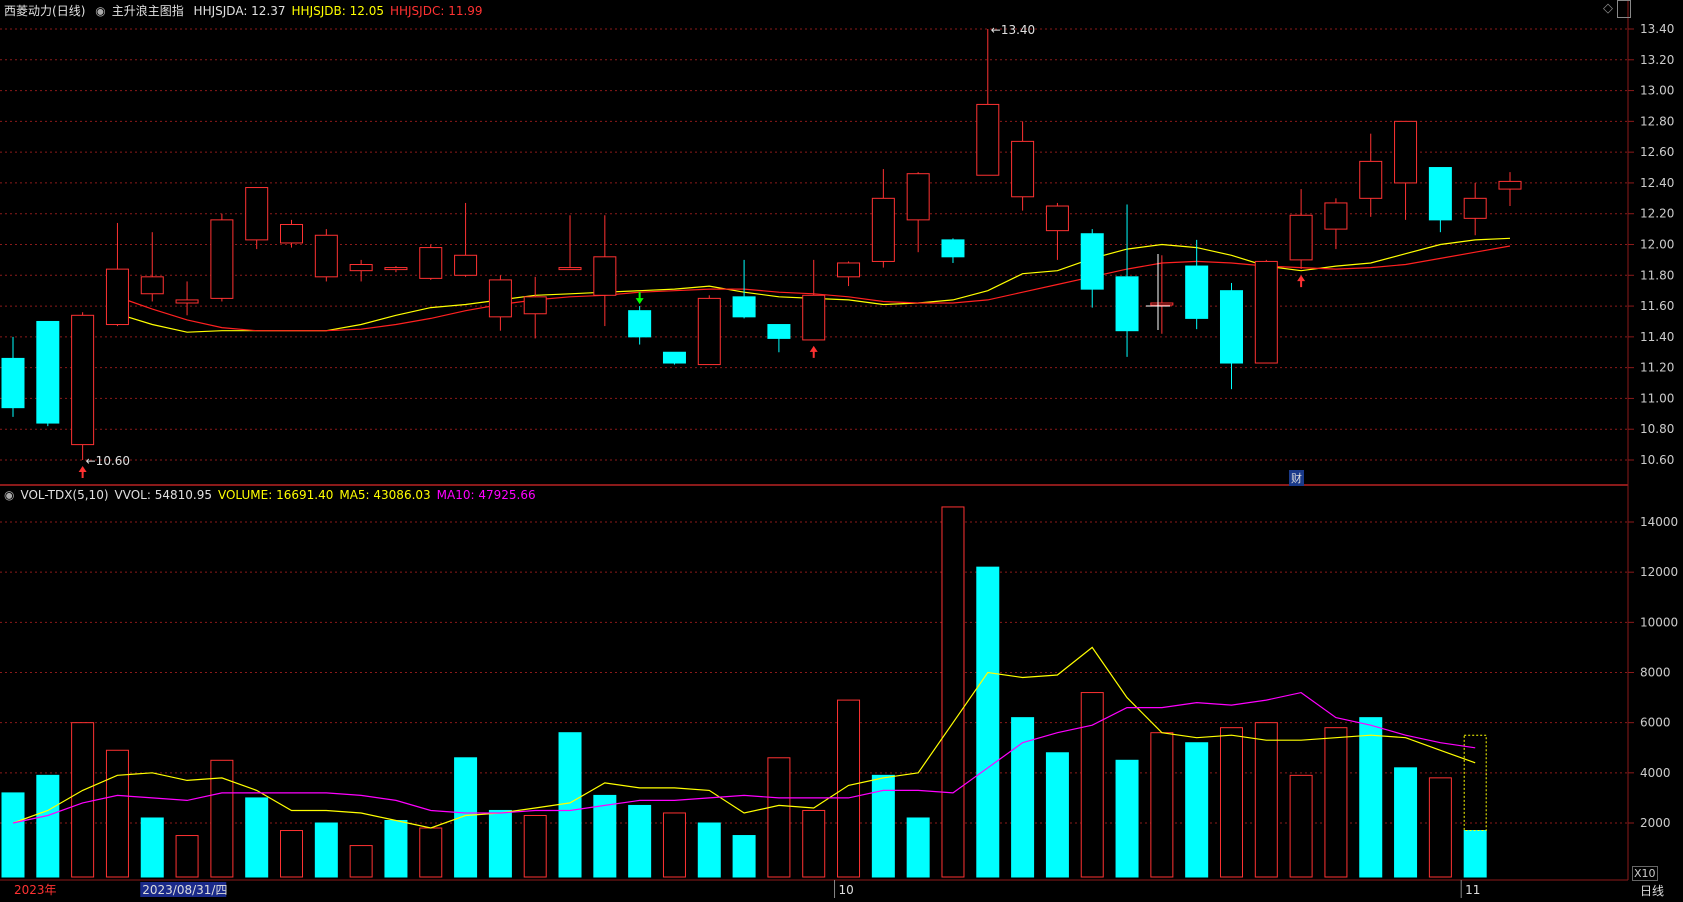  I want to click on volume-indicator-value-2: VOLUME: 16691.40, so click(275, 495).